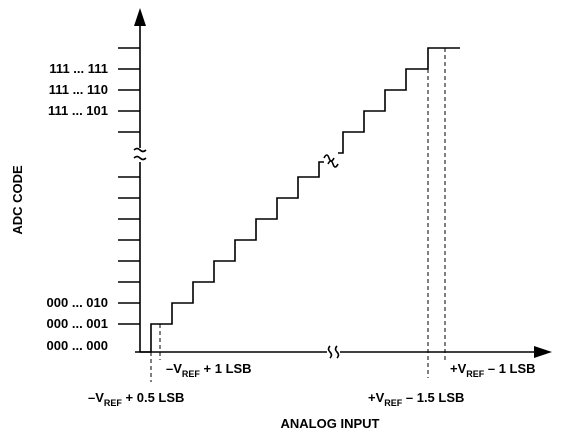 This screenshot has width=566, height=436. I want to click on code-label: 111 ... 110, so click(78, 89).